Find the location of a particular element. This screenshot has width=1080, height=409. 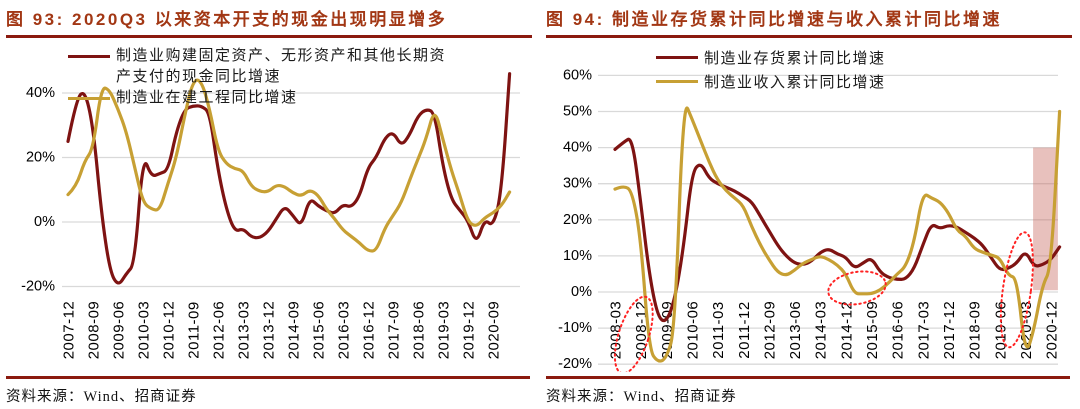

svg-text: 2008-03 is located at coordinates (616, 330).